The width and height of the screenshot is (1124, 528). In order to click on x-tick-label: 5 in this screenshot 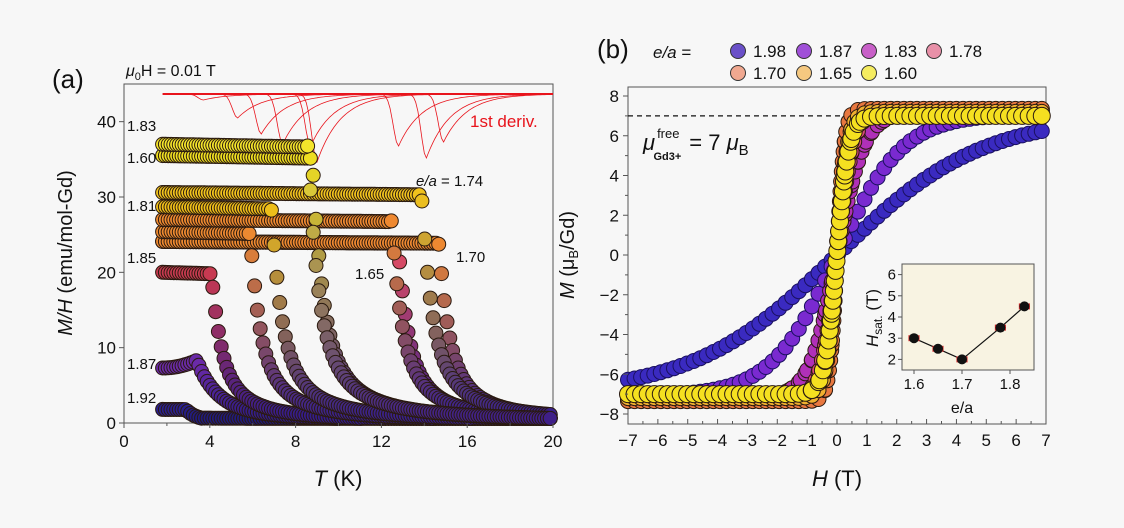, I will do `click(986, 440)`.